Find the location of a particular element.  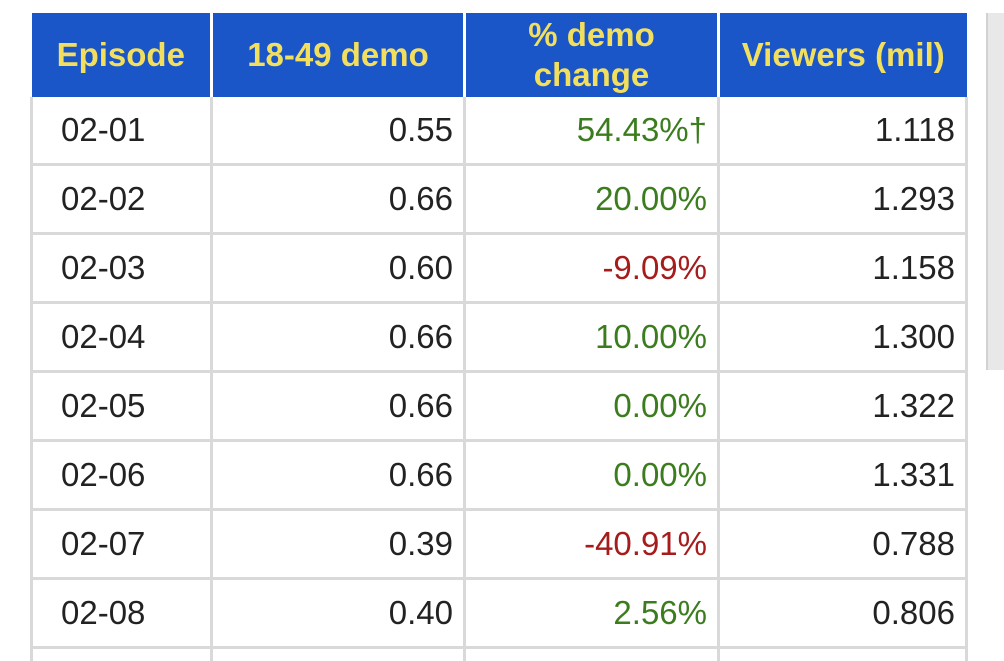

cell-demo-change: 54.43%† is located at coordinates (592, 131).